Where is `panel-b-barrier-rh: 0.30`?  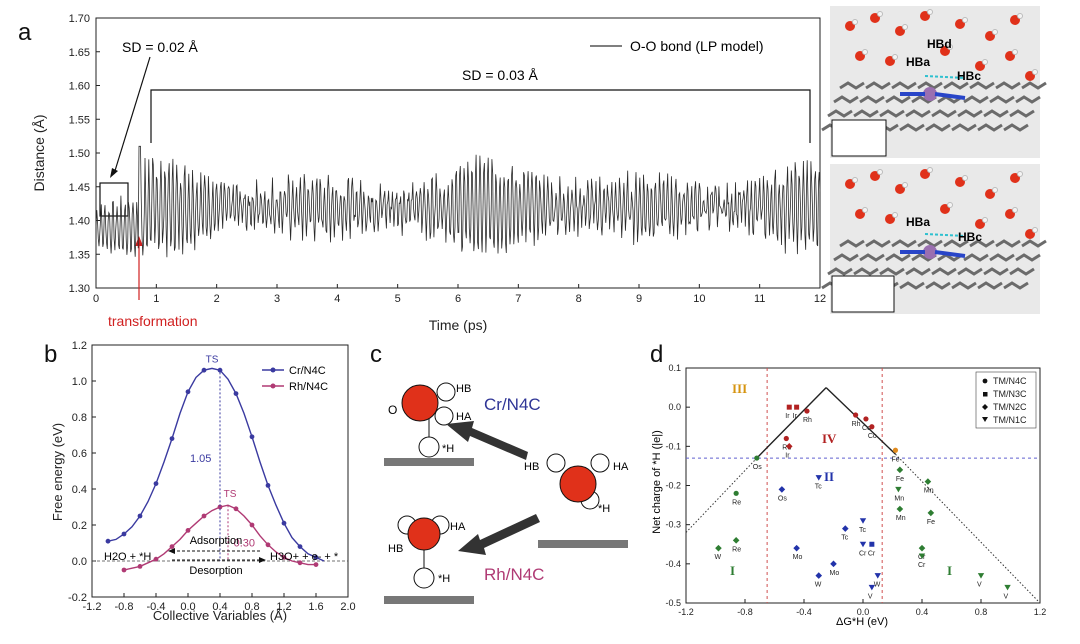 panel-b-barrier-rh: 0.30 is located at coordinates (244, 544).